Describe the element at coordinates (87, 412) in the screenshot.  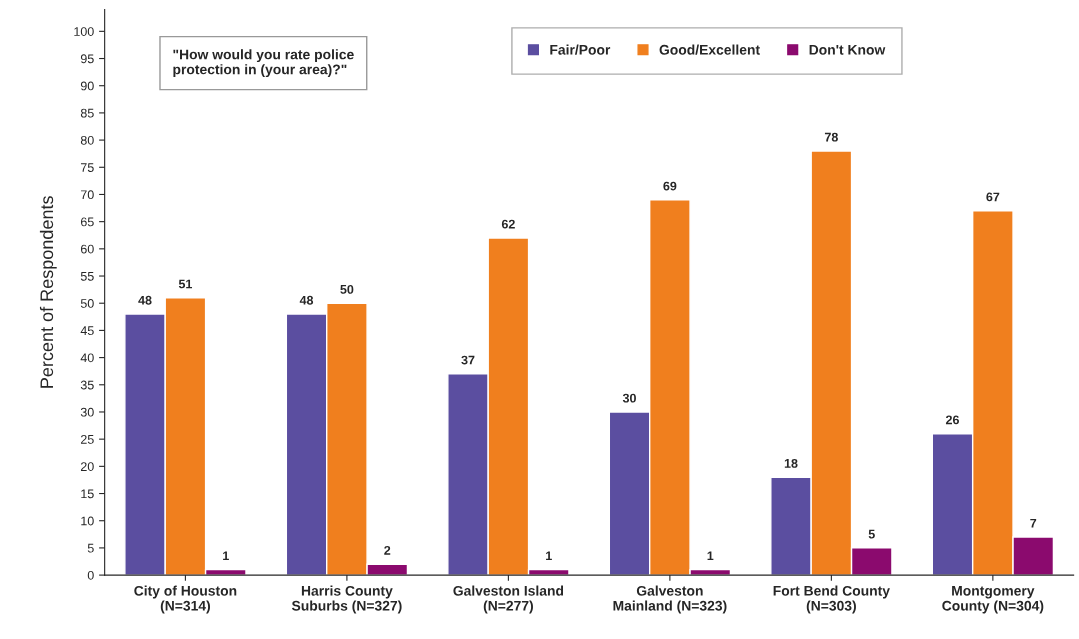
I see `y-tick-label: 30` at that location.